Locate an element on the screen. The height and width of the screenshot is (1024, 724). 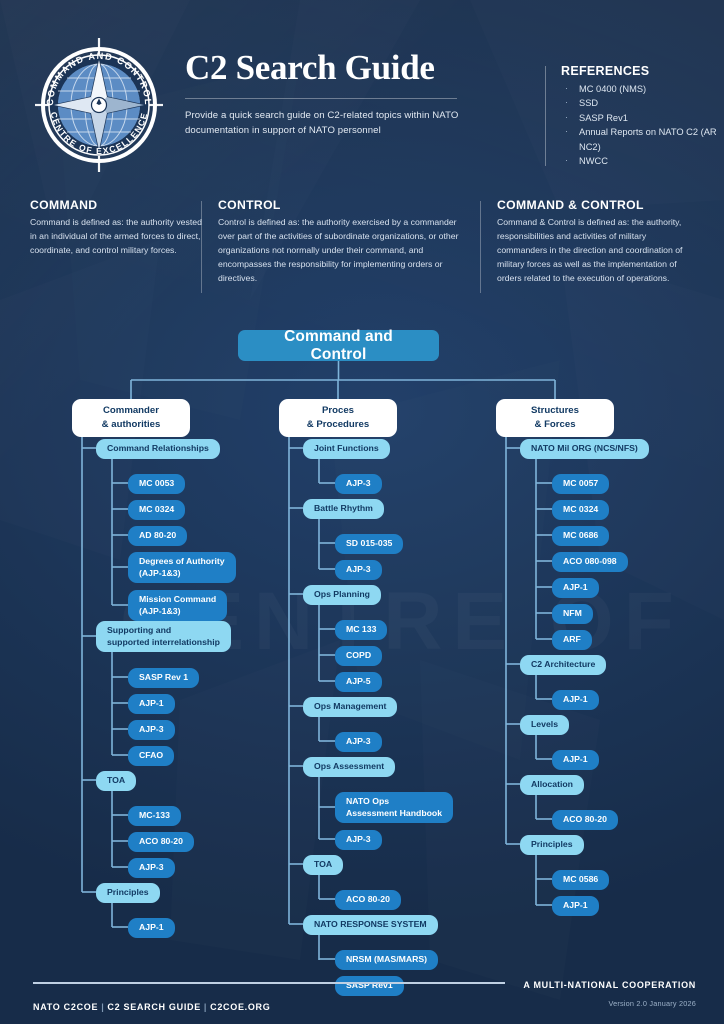
nato-compass-star is located at coordinates (99, 105).